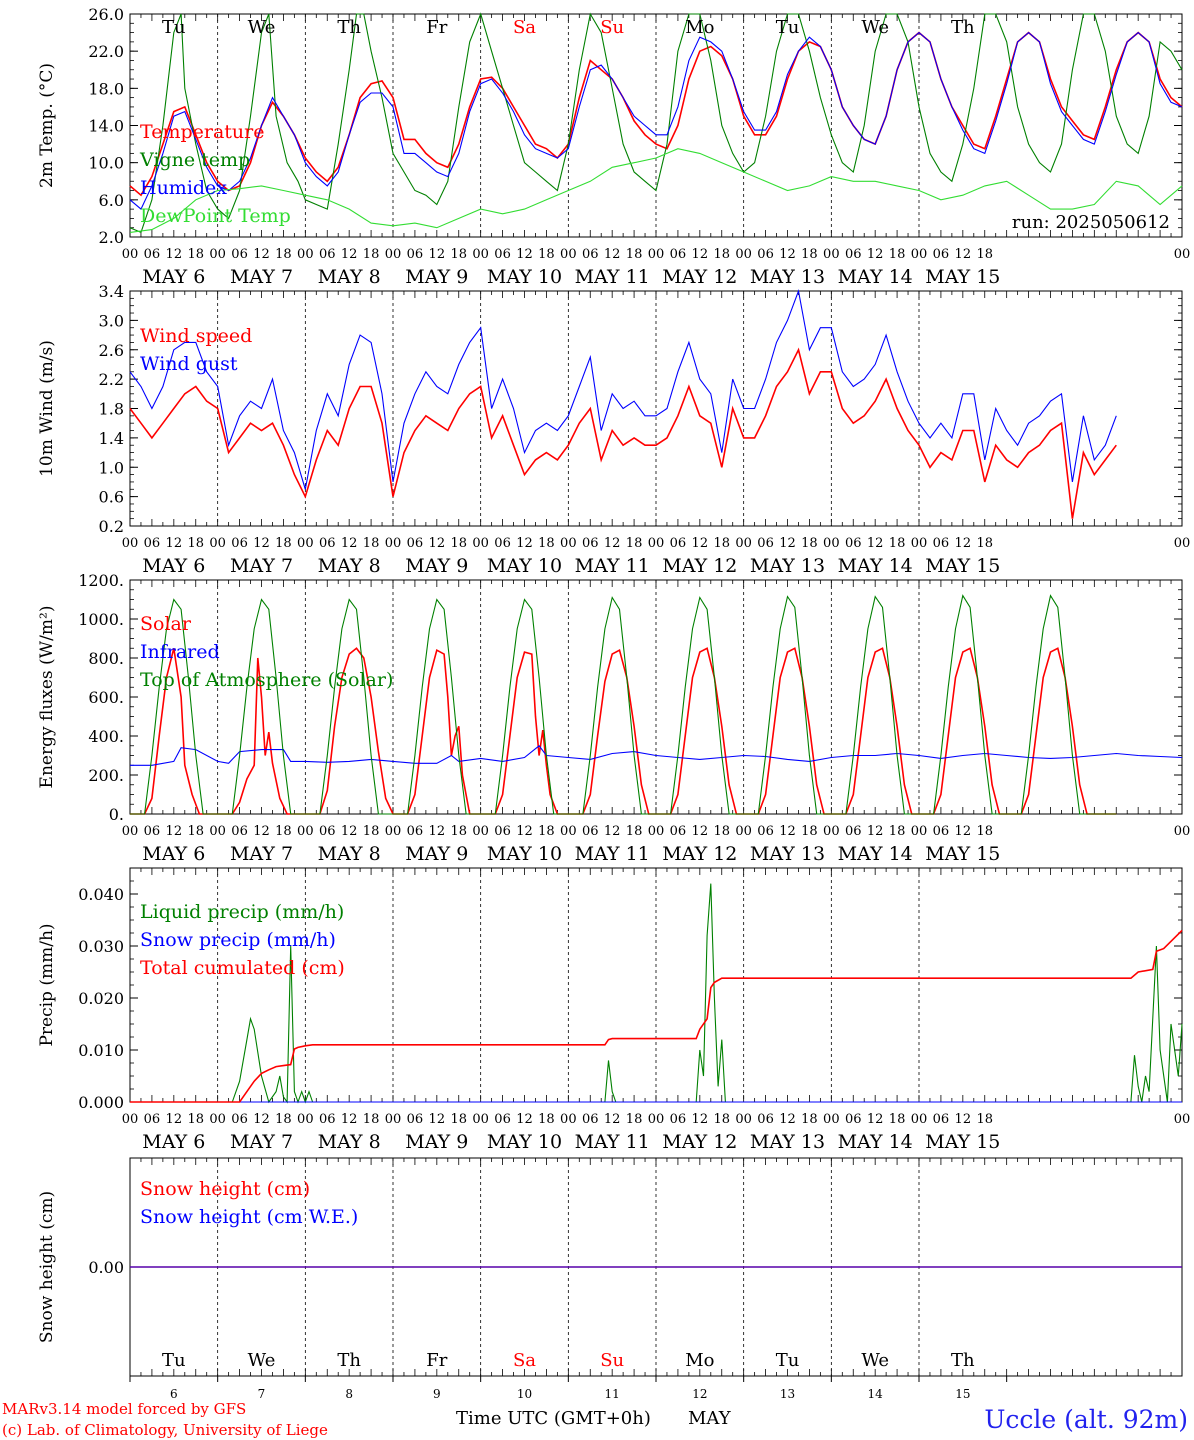 The height and width of the screenshot is (1440, 1194). What do you see at coordinates (1091, 222) in the screenshot?
I see `run-label: run: 2025050612` at bounding box center [1091, 222].